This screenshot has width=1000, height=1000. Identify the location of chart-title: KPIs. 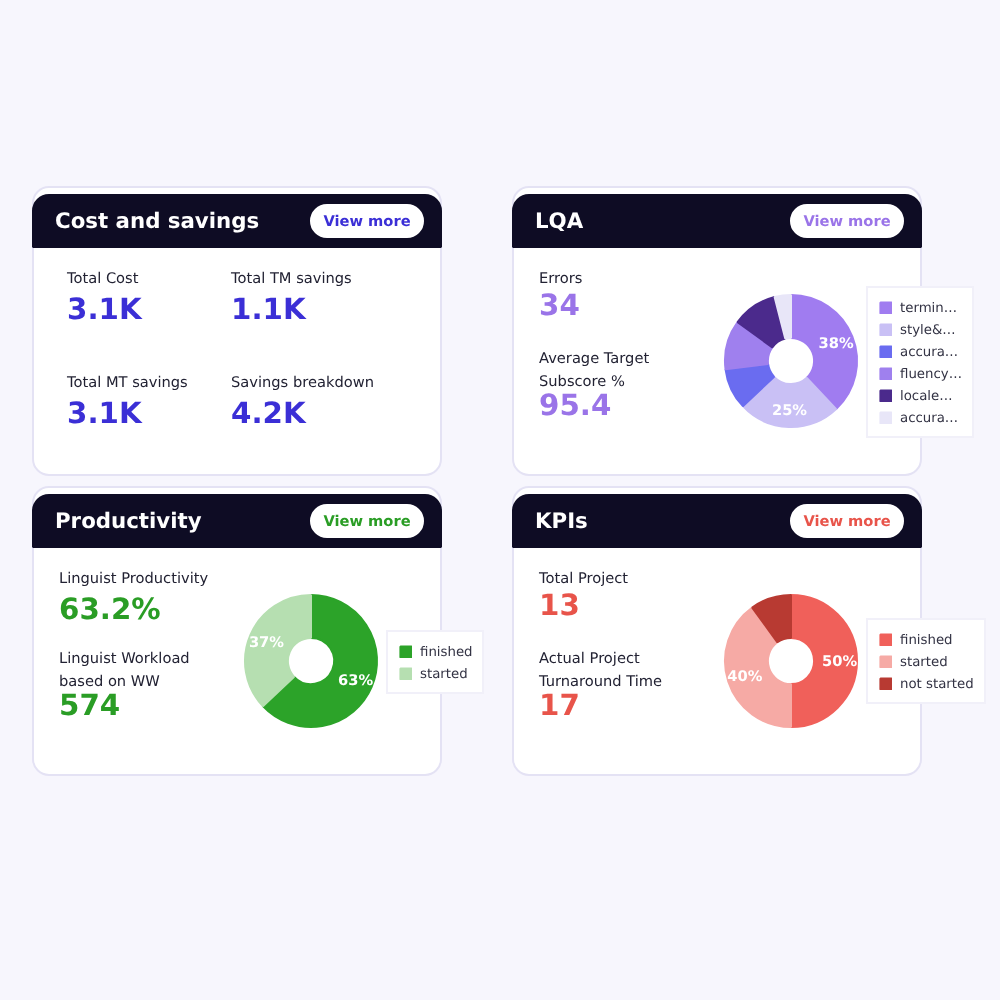
(561, 521).